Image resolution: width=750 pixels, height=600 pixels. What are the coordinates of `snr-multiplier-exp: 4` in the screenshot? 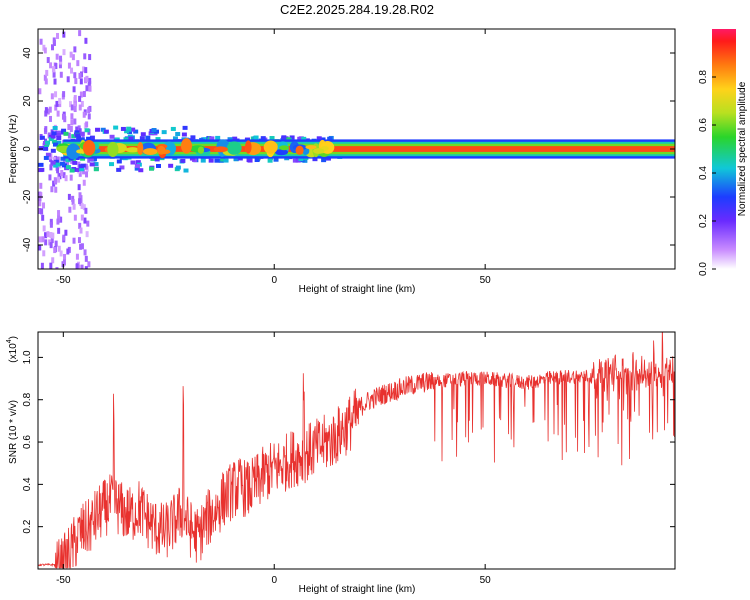 It's located at (9, 341).